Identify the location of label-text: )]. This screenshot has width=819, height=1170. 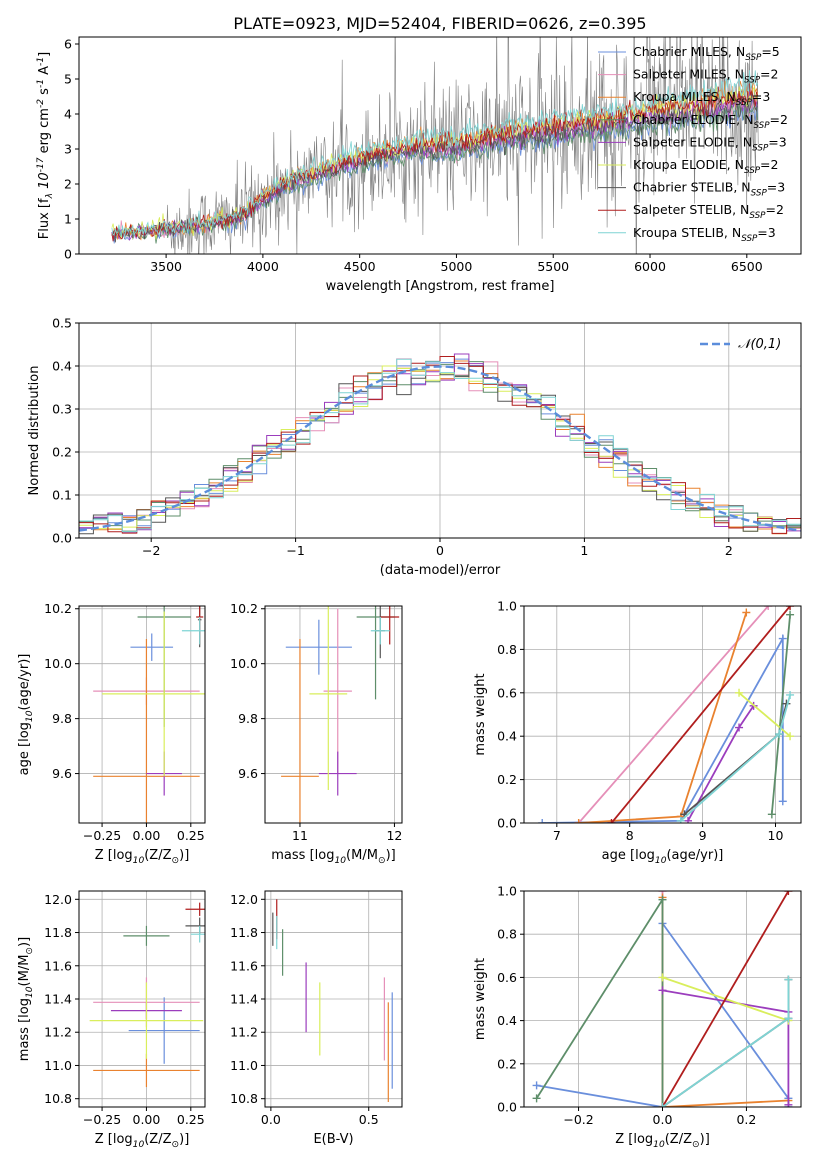
(705, 1139).